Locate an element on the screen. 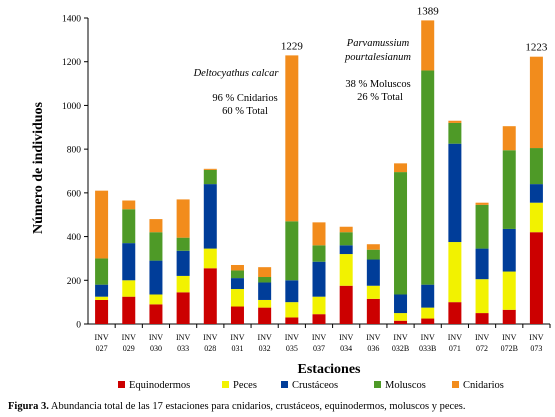  y-tick-label: 1400 is located at coordinates (71, 20).